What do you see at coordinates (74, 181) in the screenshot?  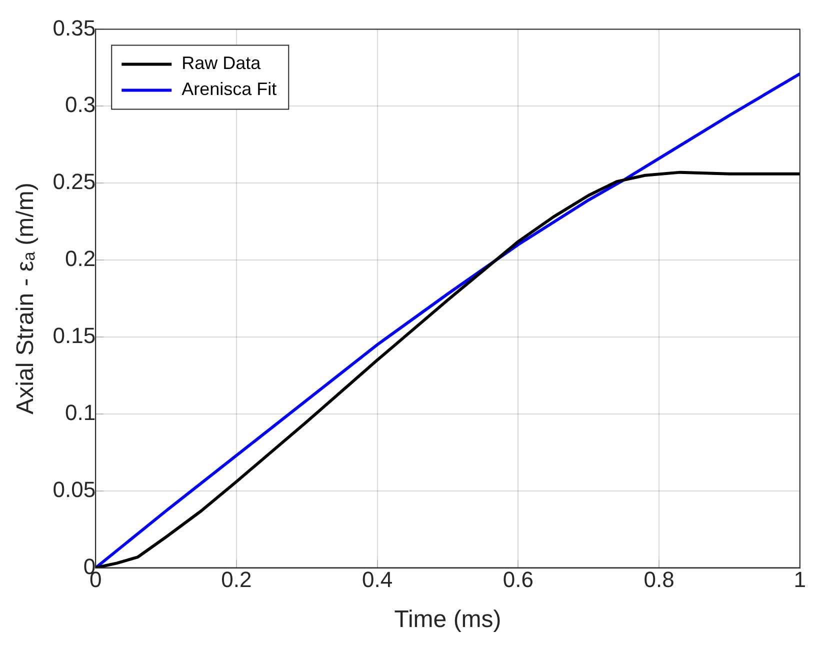 I see `y-tick-label: 0.25` at bounding box center [74, 181].